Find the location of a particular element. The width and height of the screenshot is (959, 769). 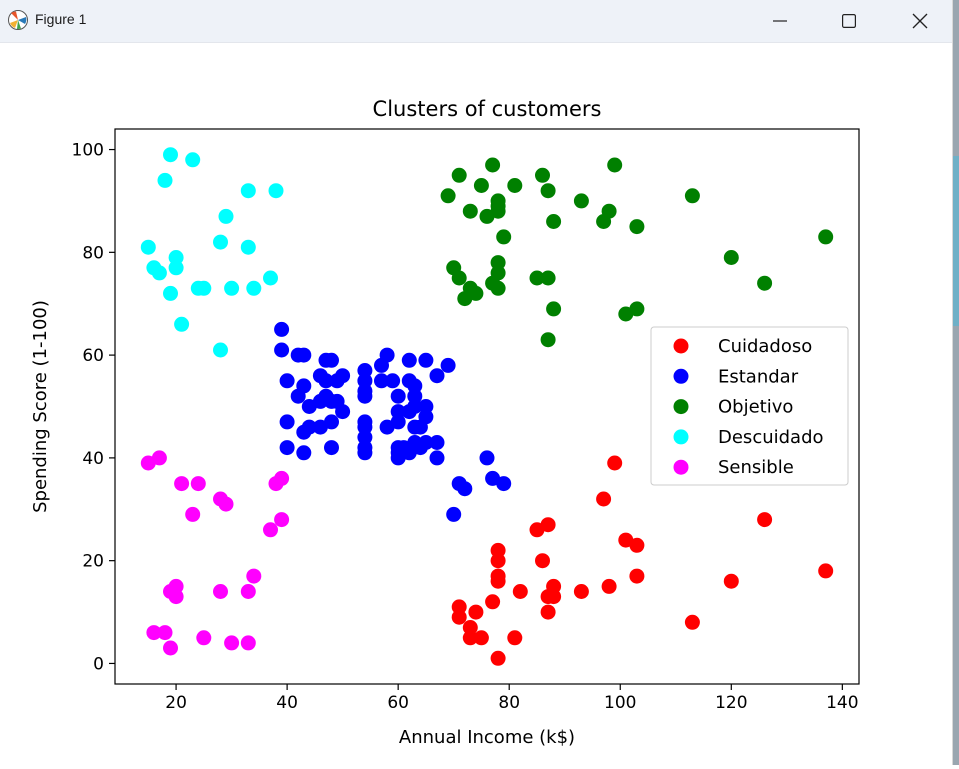

legend-label: Cuidadoso is located at coordinates (765, 346).